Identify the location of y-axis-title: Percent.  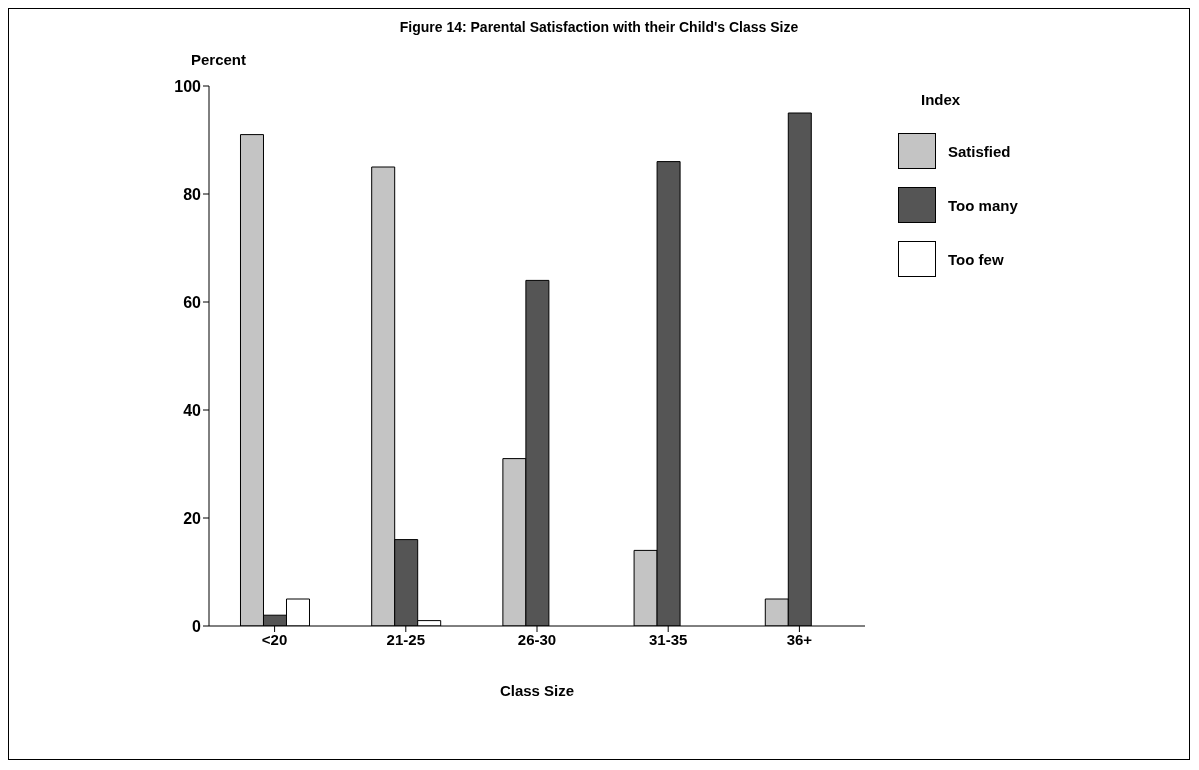
(219, 59).